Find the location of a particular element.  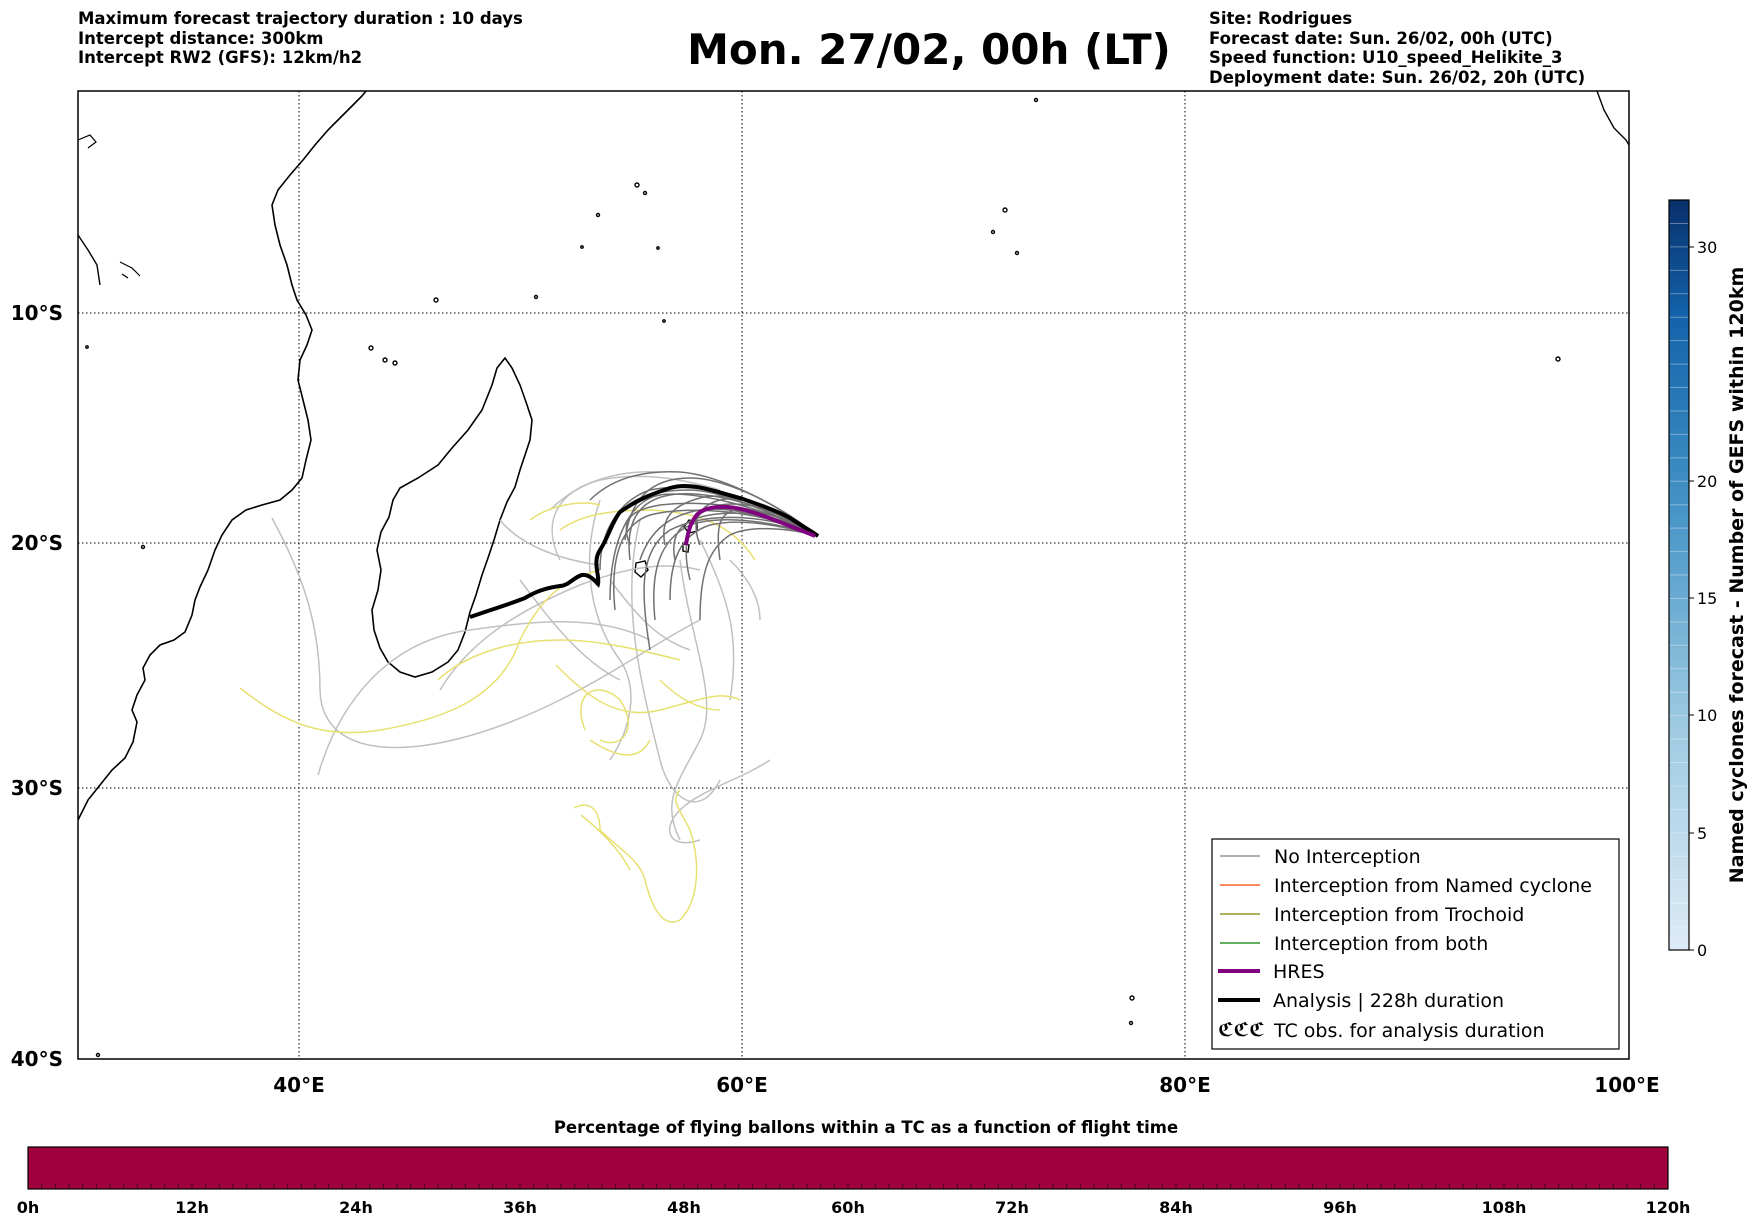

bottom-colorbar-tick-label: 108h is located at coordinates (1504, 1207).